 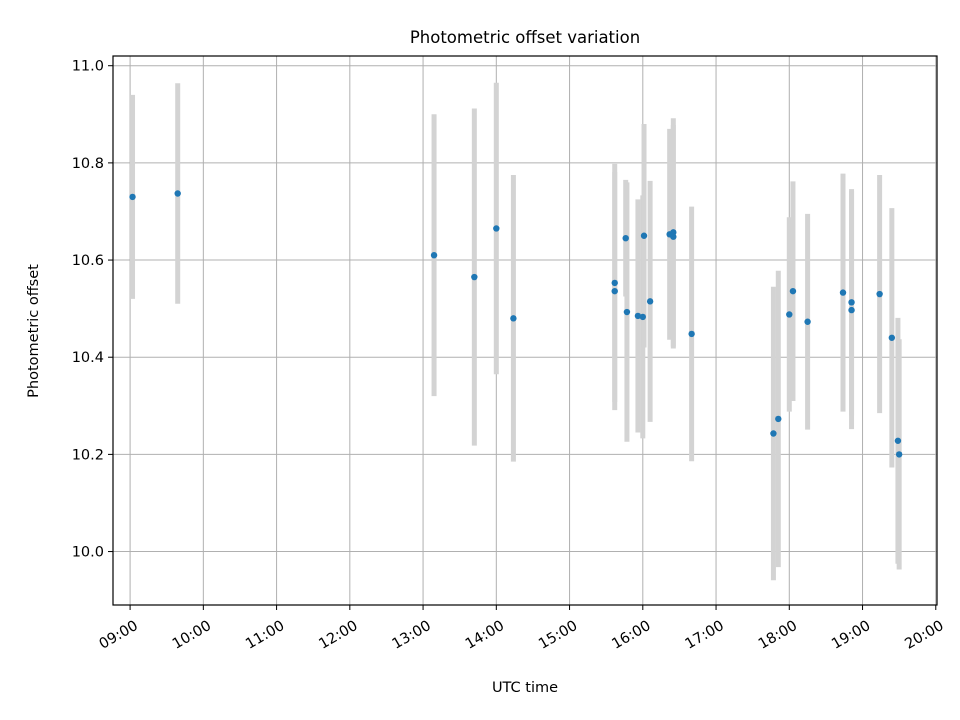 I want to click on y-axis-label: Photometric offset, so click(x=34, y=331).